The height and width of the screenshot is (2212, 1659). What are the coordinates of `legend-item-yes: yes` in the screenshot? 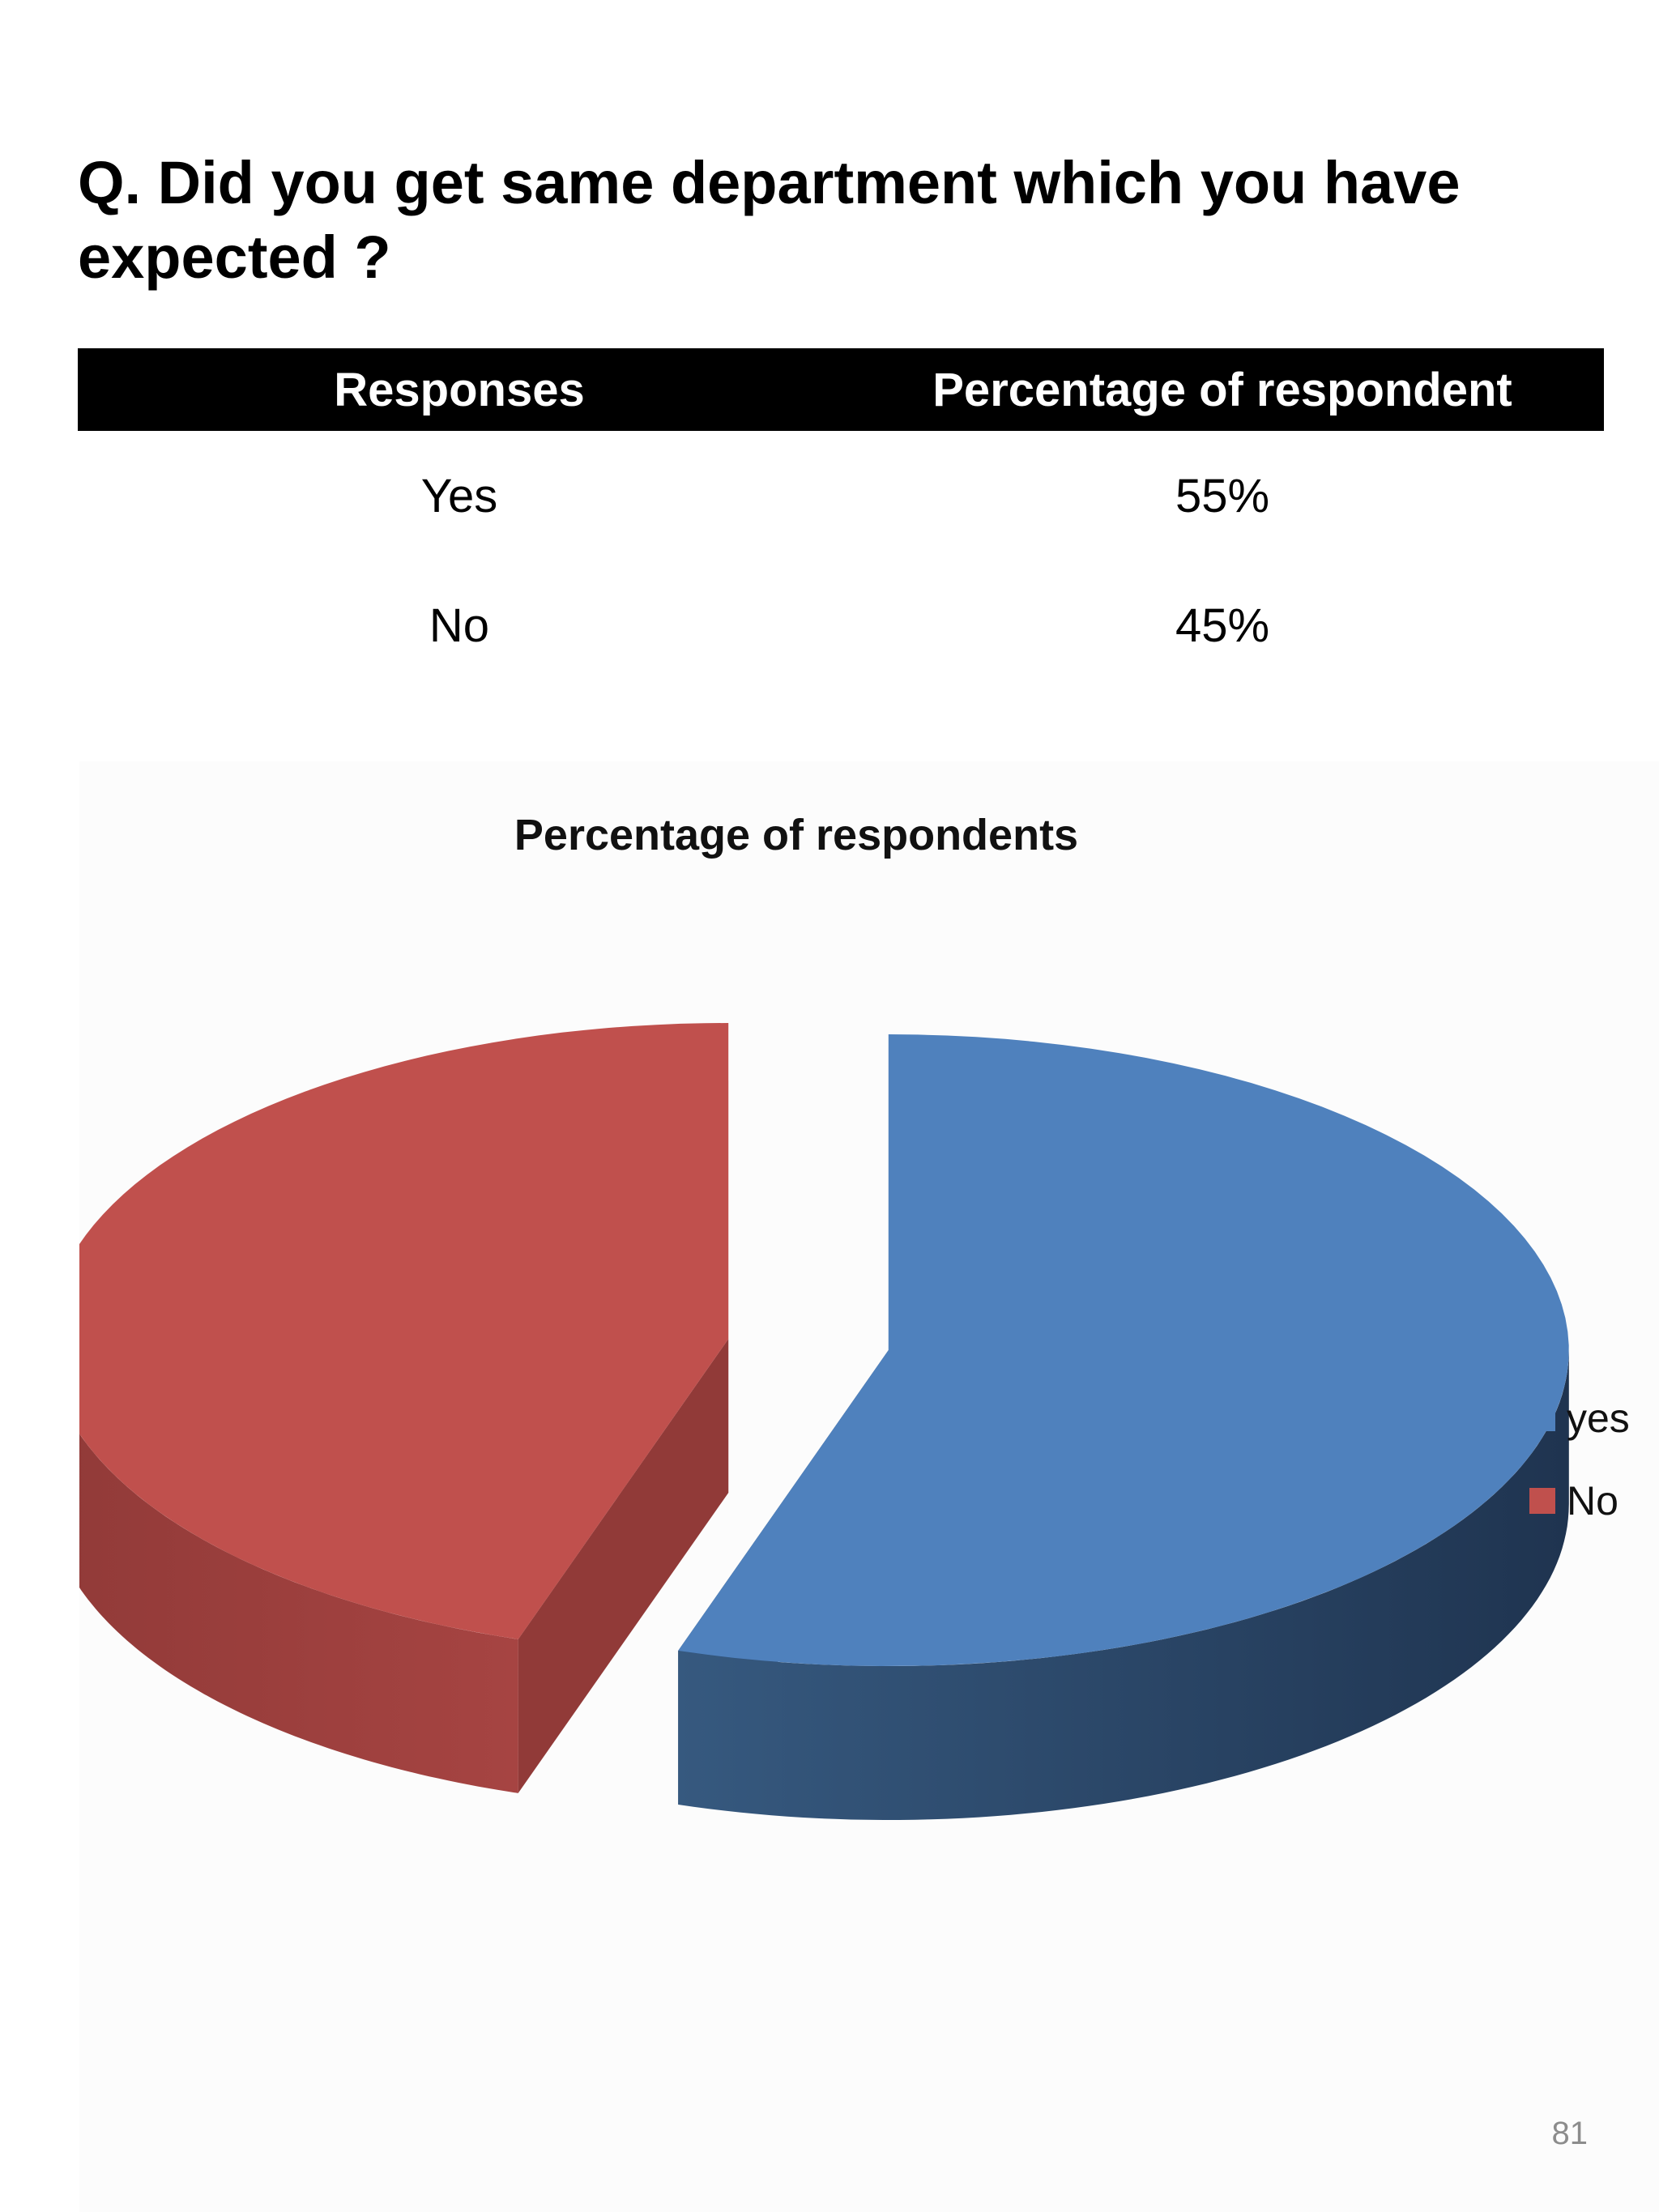 It's located at (1579, 1418).